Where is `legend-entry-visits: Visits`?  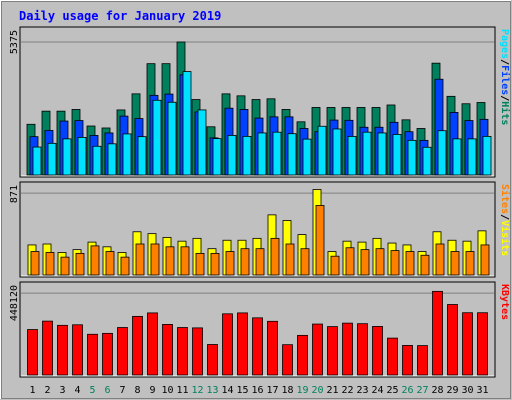 legend-entry-visits: Visits is located at coordinates (505, 238).